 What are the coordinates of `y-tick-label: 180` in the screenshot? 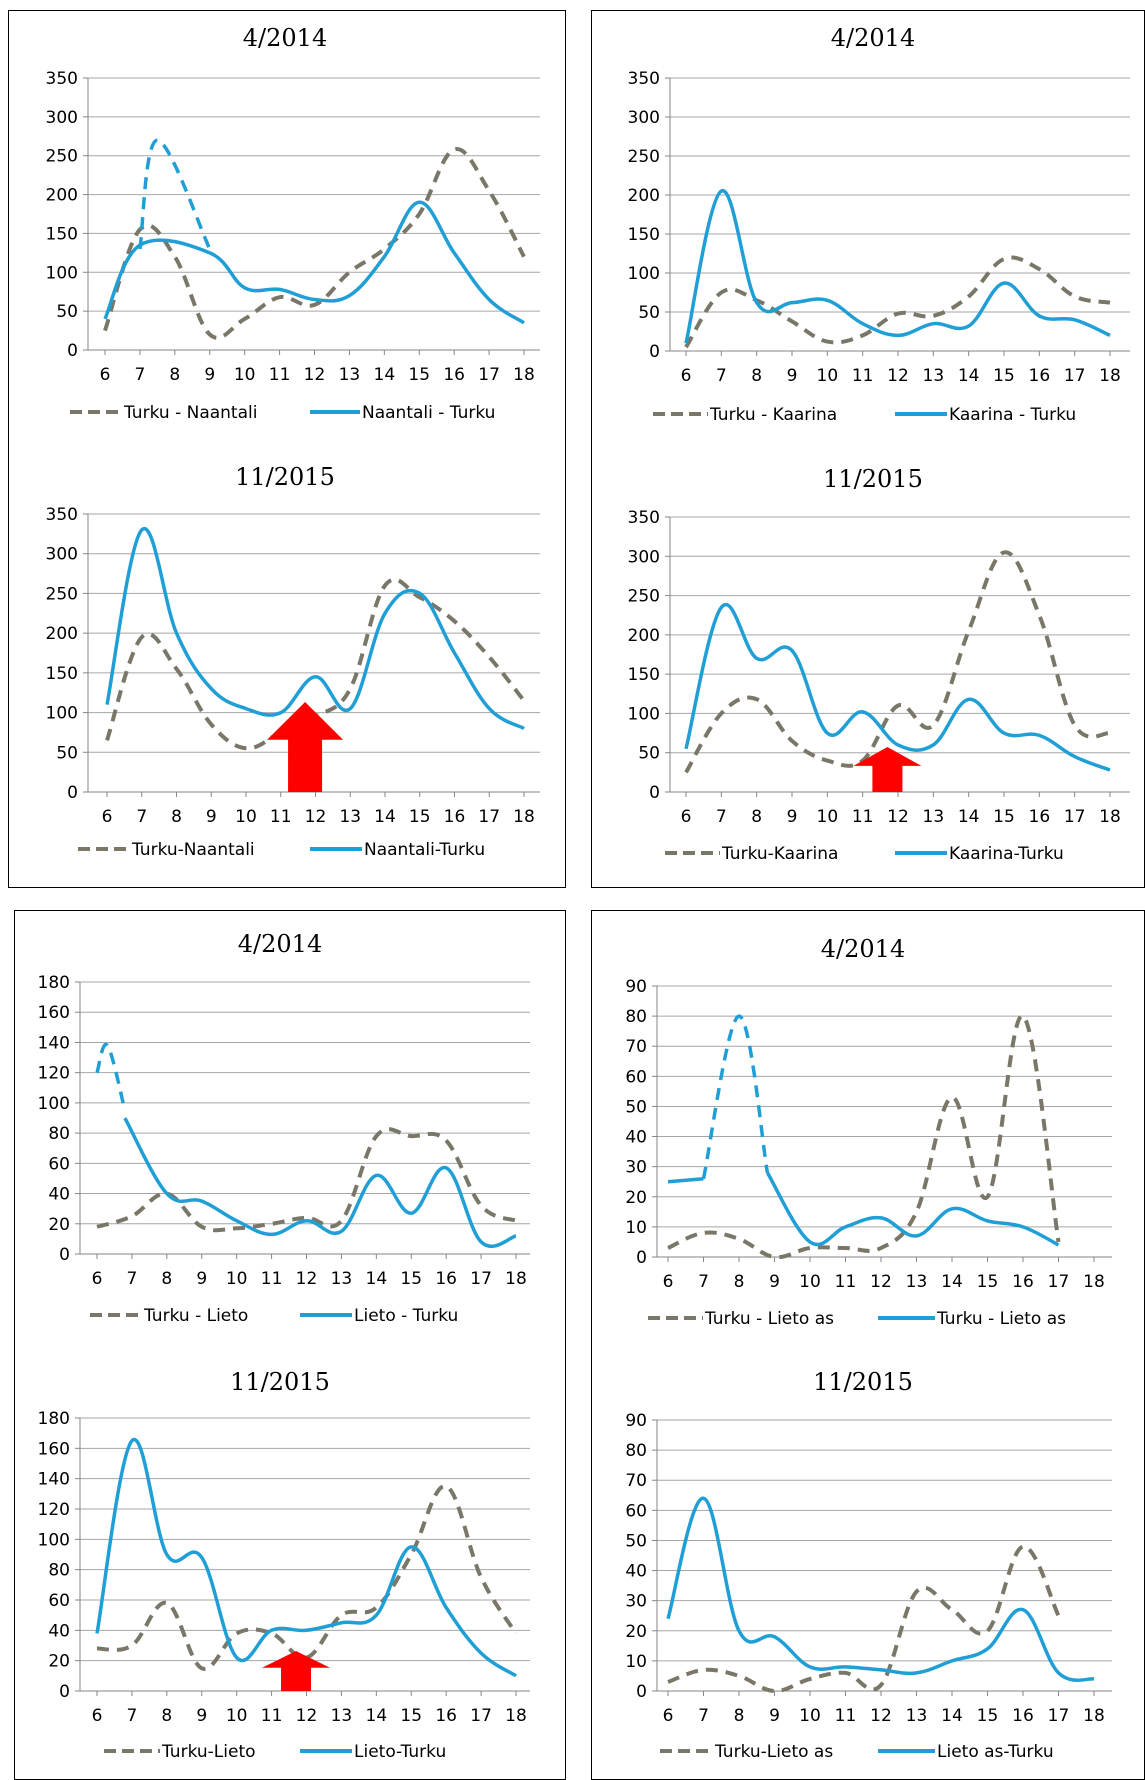 It's located at (54, 1419).